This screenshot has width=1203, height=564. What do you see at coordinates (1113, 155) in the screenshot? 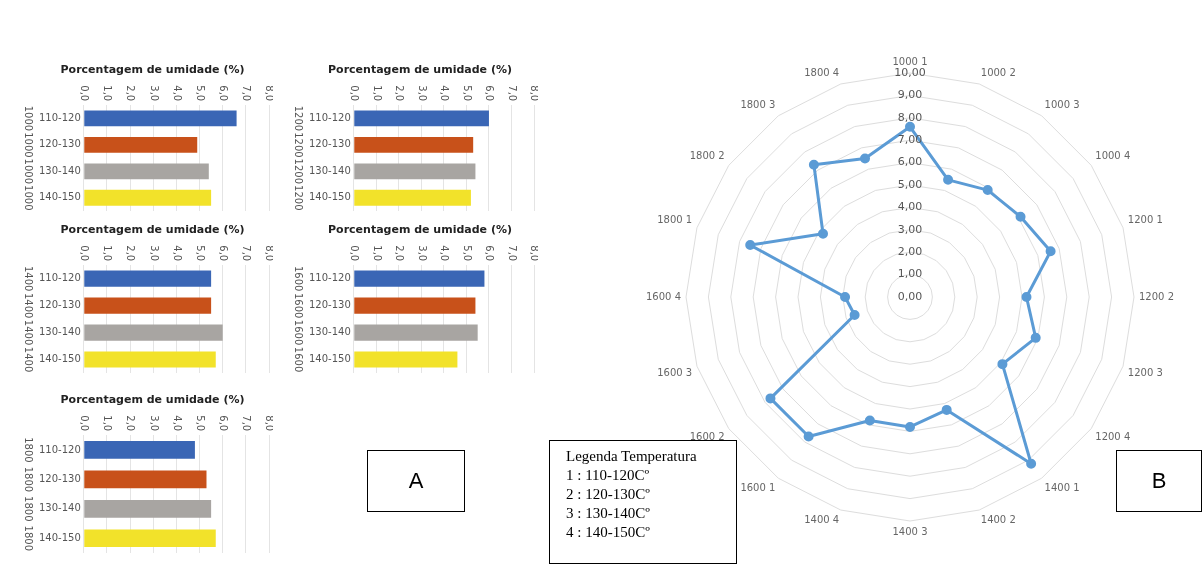
I see `spoke-label: 1000 4` at bounding box center [1113, 155].